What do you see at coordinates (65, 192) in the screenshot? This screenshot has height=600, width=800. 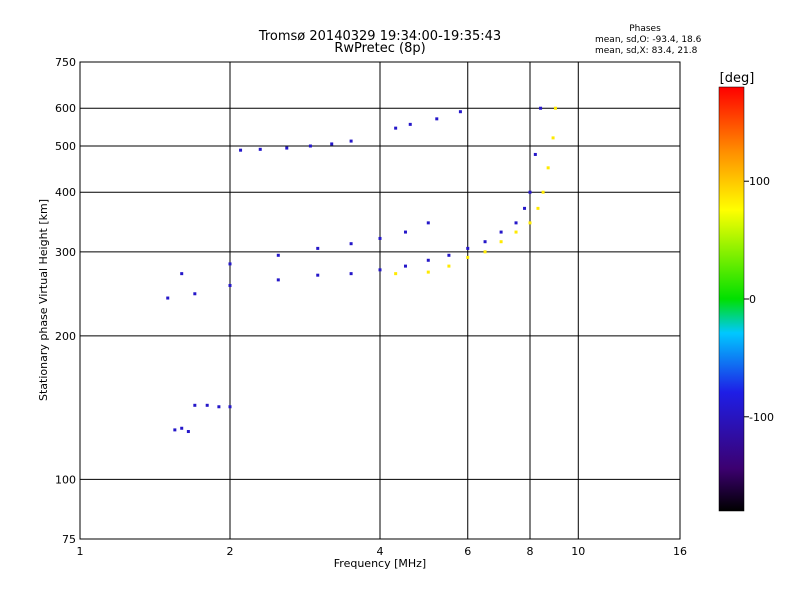 I see `y-tick-label: 400` at bounding box center [65, 192].